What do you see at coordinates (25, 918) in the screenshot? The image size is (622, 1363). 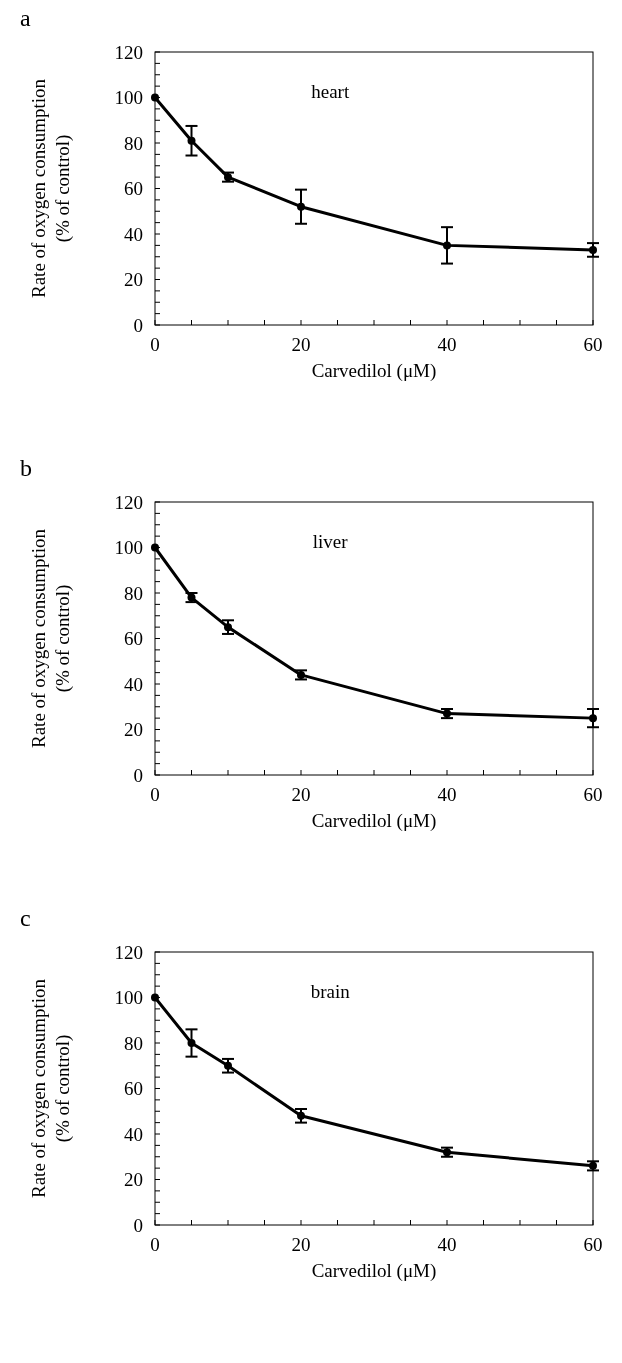 I see `chart-title: c` at bounding box center [25, 918].